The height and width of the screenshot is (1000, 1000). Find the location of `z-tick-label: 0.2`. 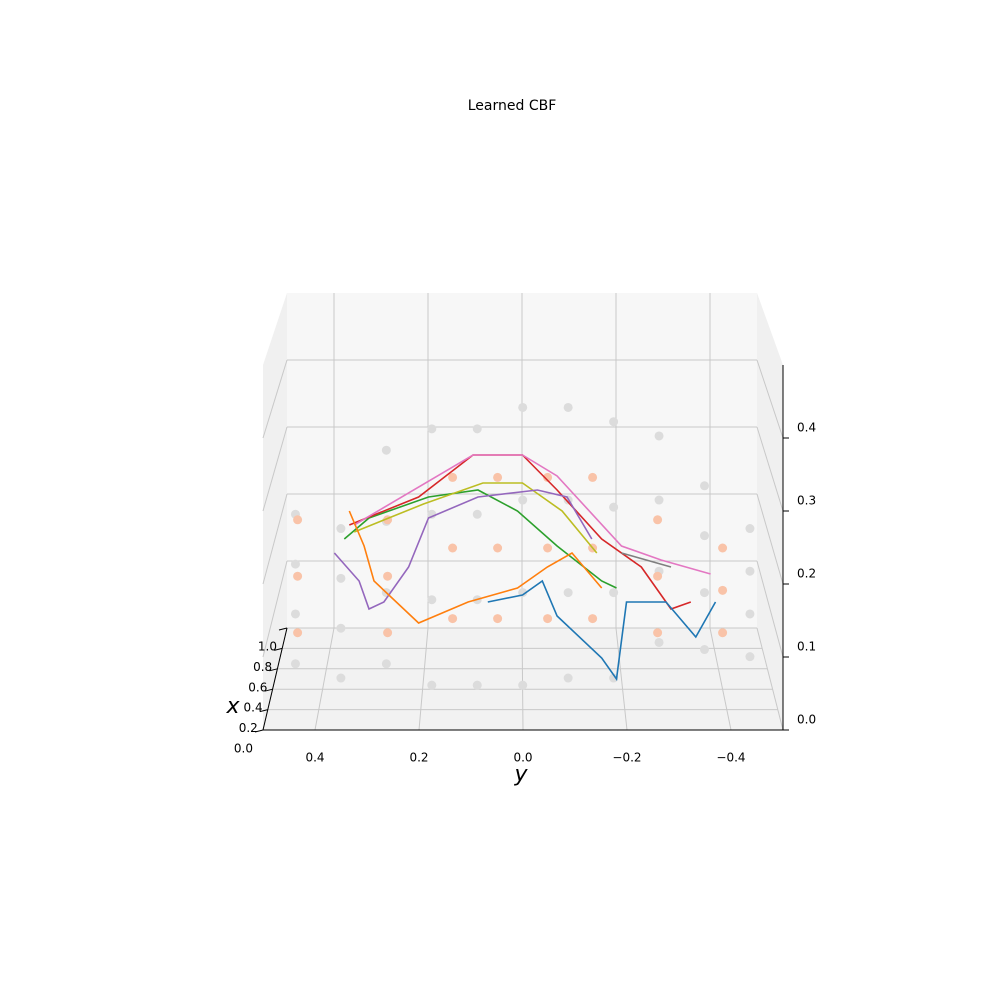

z-tick-label: 0.2 is located at coordinates (806, 574).